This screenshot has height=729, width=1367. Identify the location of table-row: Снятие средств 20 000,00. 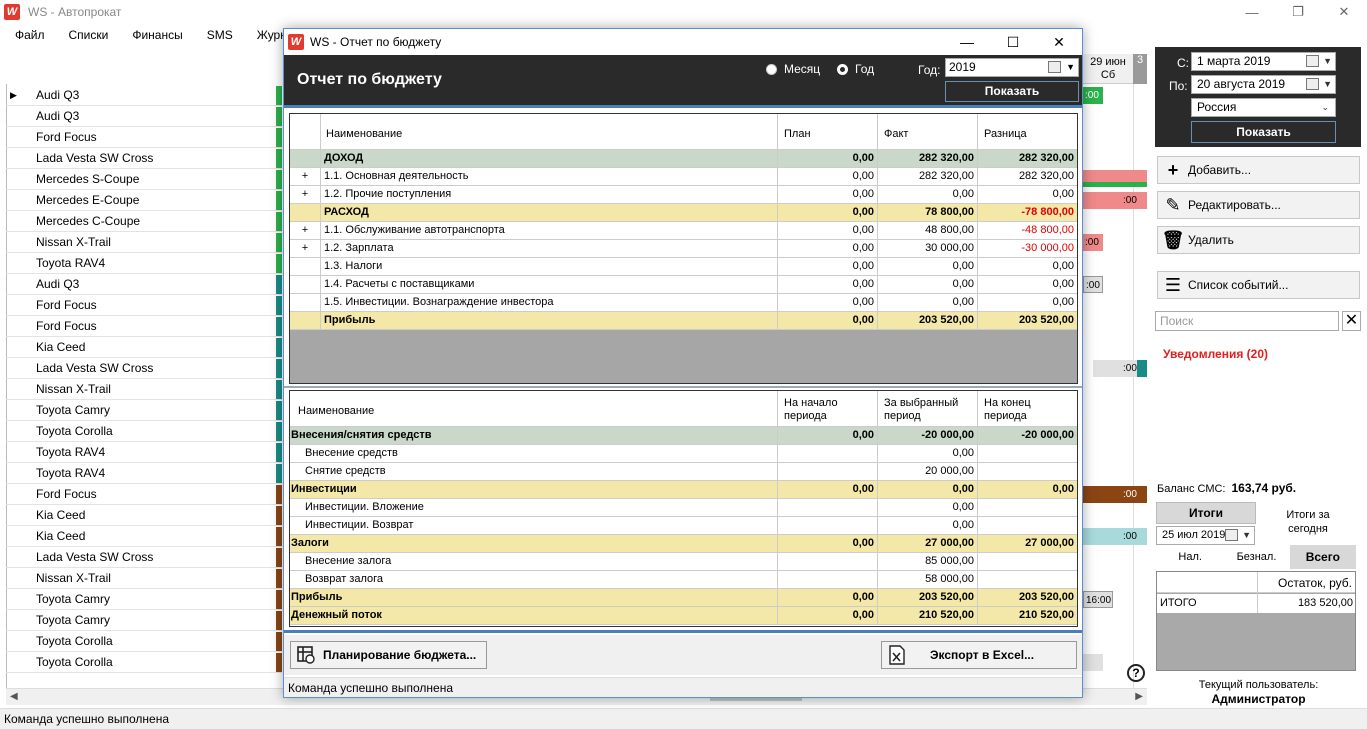
(683, 472).